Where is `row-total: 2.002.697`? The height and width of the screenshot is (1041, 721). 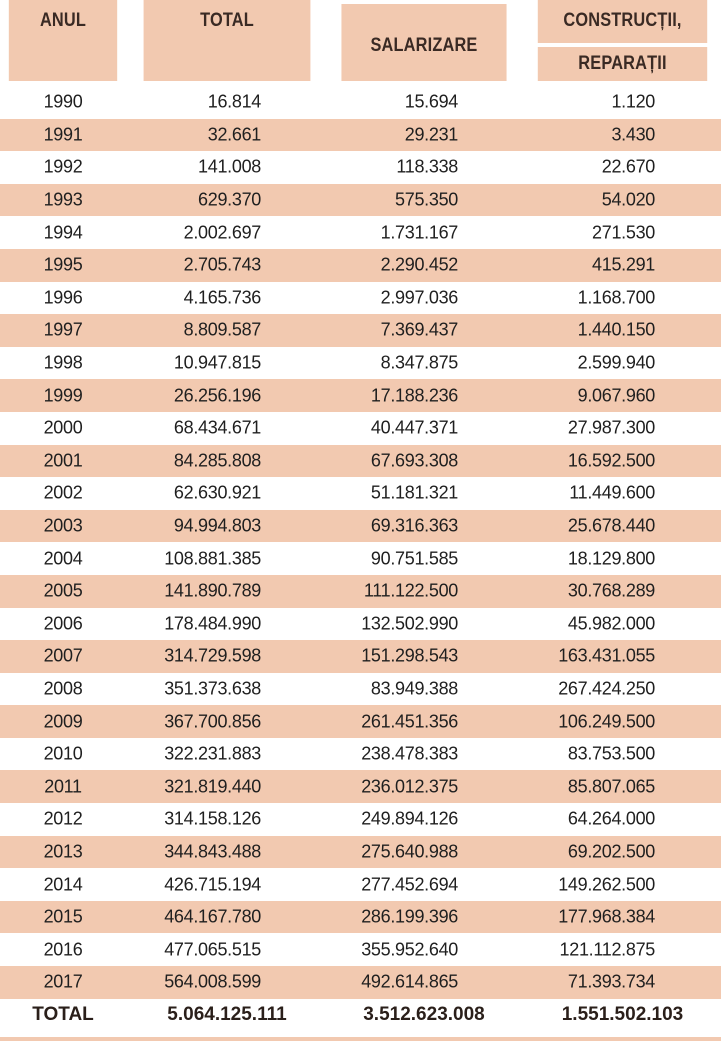
row-total: 2.002.697 is located at coordinates (222, 232).